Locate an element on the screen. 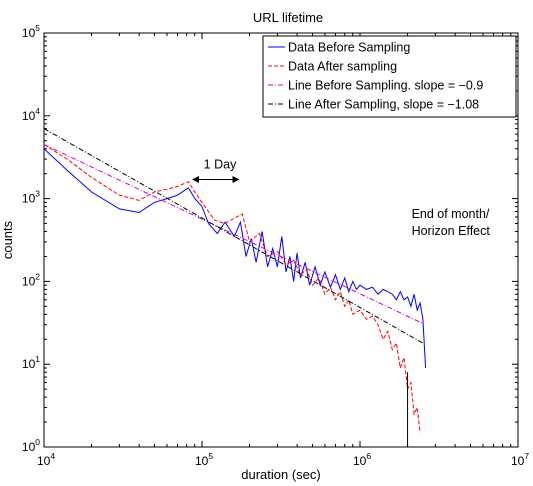 The width and height of the screenshot is (533, 486). chart-title: URL lifetime is located at coordinates (288, 17).